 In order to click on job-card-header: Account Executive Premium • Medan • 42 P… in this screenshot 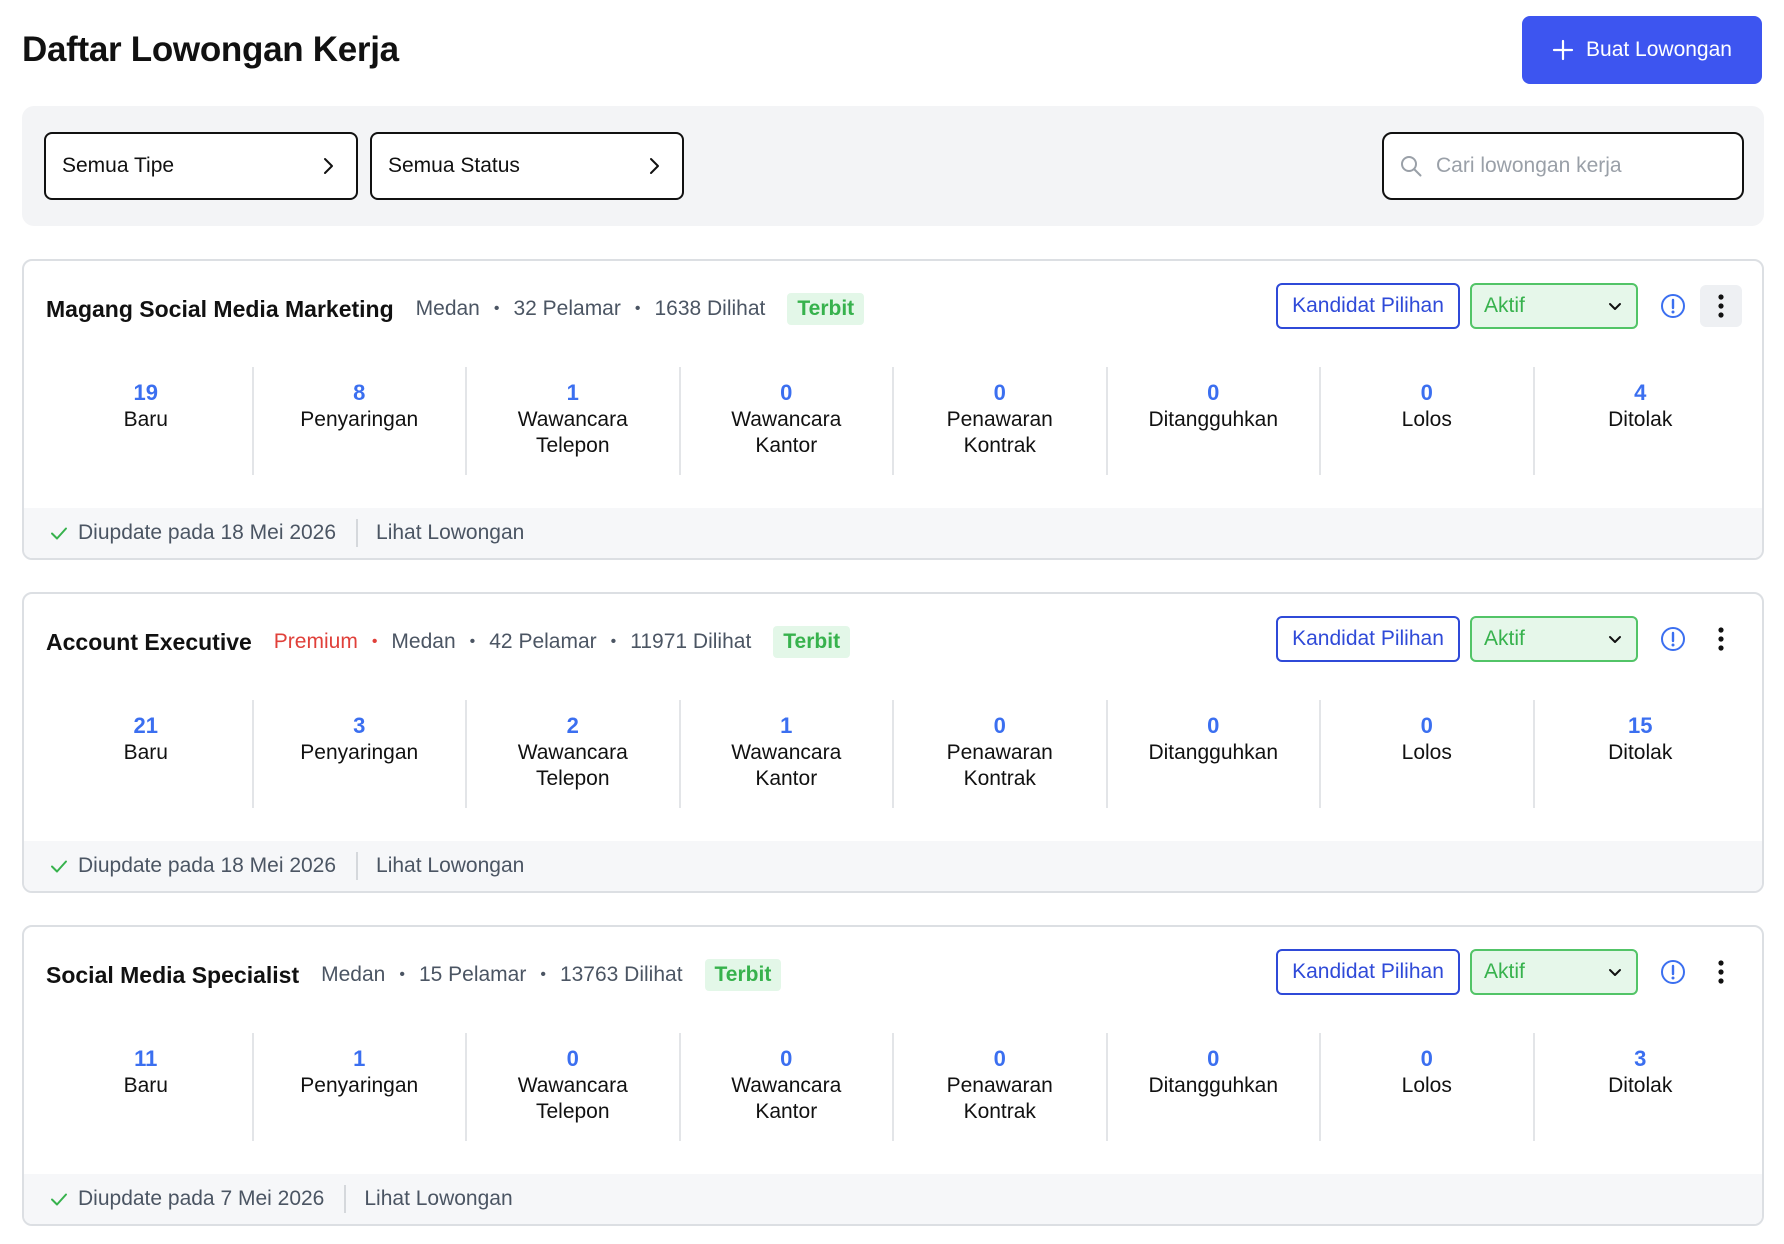, I will do `click(893, 640)`.